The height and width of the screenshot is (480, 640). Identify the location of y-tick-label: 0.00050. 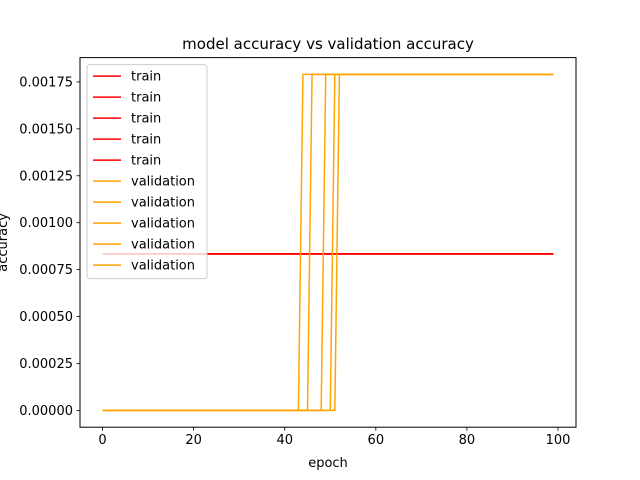
(46, 317).